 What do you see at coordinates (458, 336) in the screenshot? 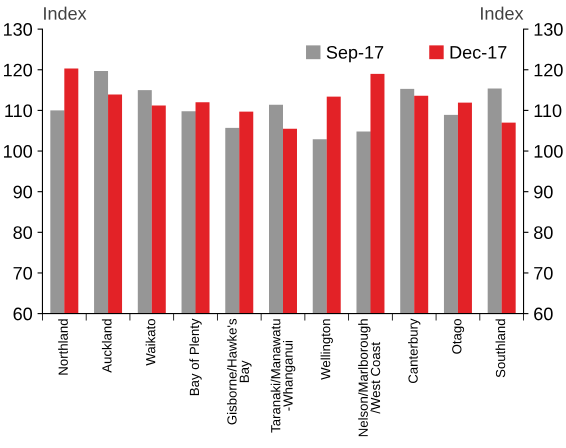
I see `x-tick-label: Otago` at bounding box center [458, 336].